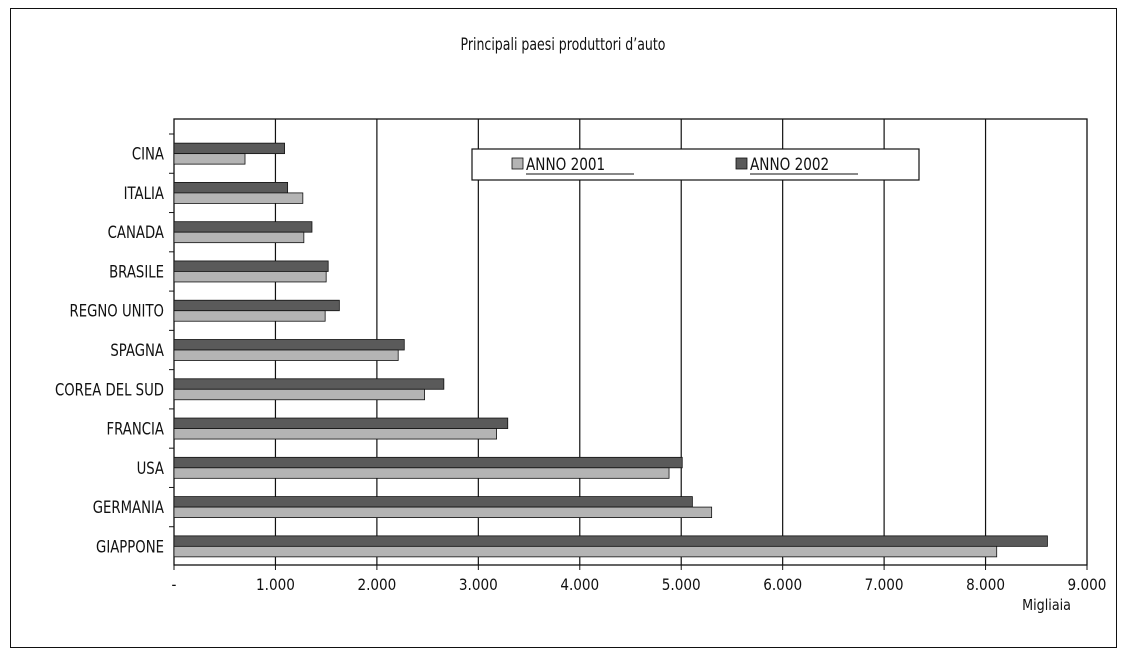 The image size is (1126, 648). I want to click on y-category-label: ITALIA, so click(144, 193).